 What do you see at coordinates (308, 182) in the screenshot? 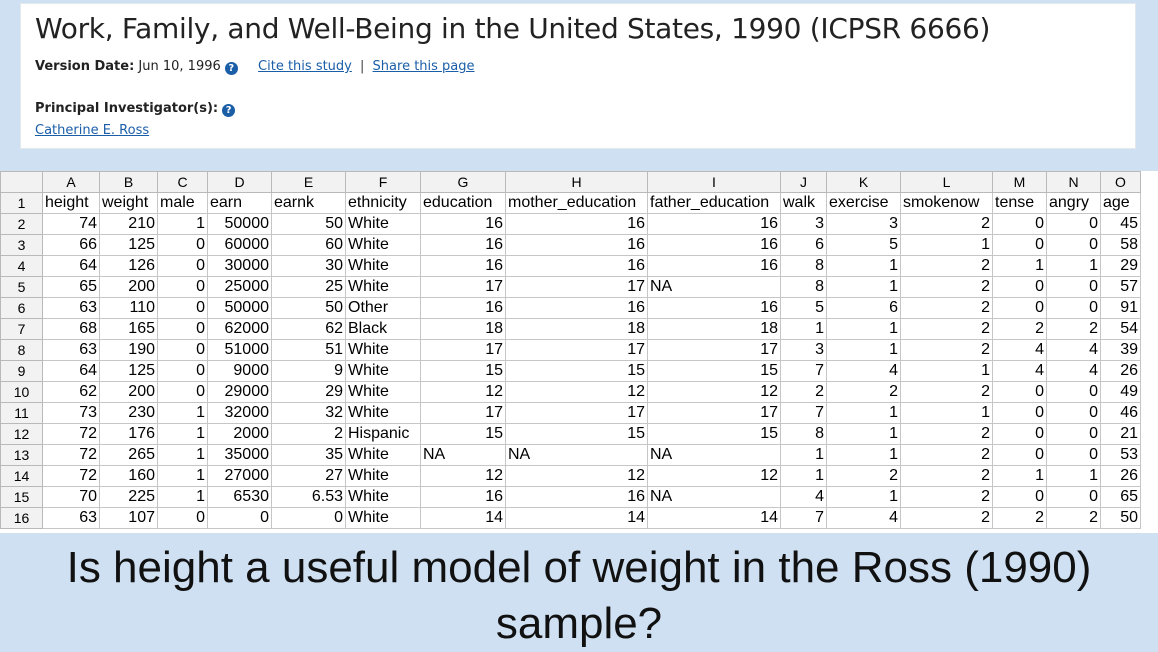
I see `column-header-e: E` at bounding box center [308, 182].